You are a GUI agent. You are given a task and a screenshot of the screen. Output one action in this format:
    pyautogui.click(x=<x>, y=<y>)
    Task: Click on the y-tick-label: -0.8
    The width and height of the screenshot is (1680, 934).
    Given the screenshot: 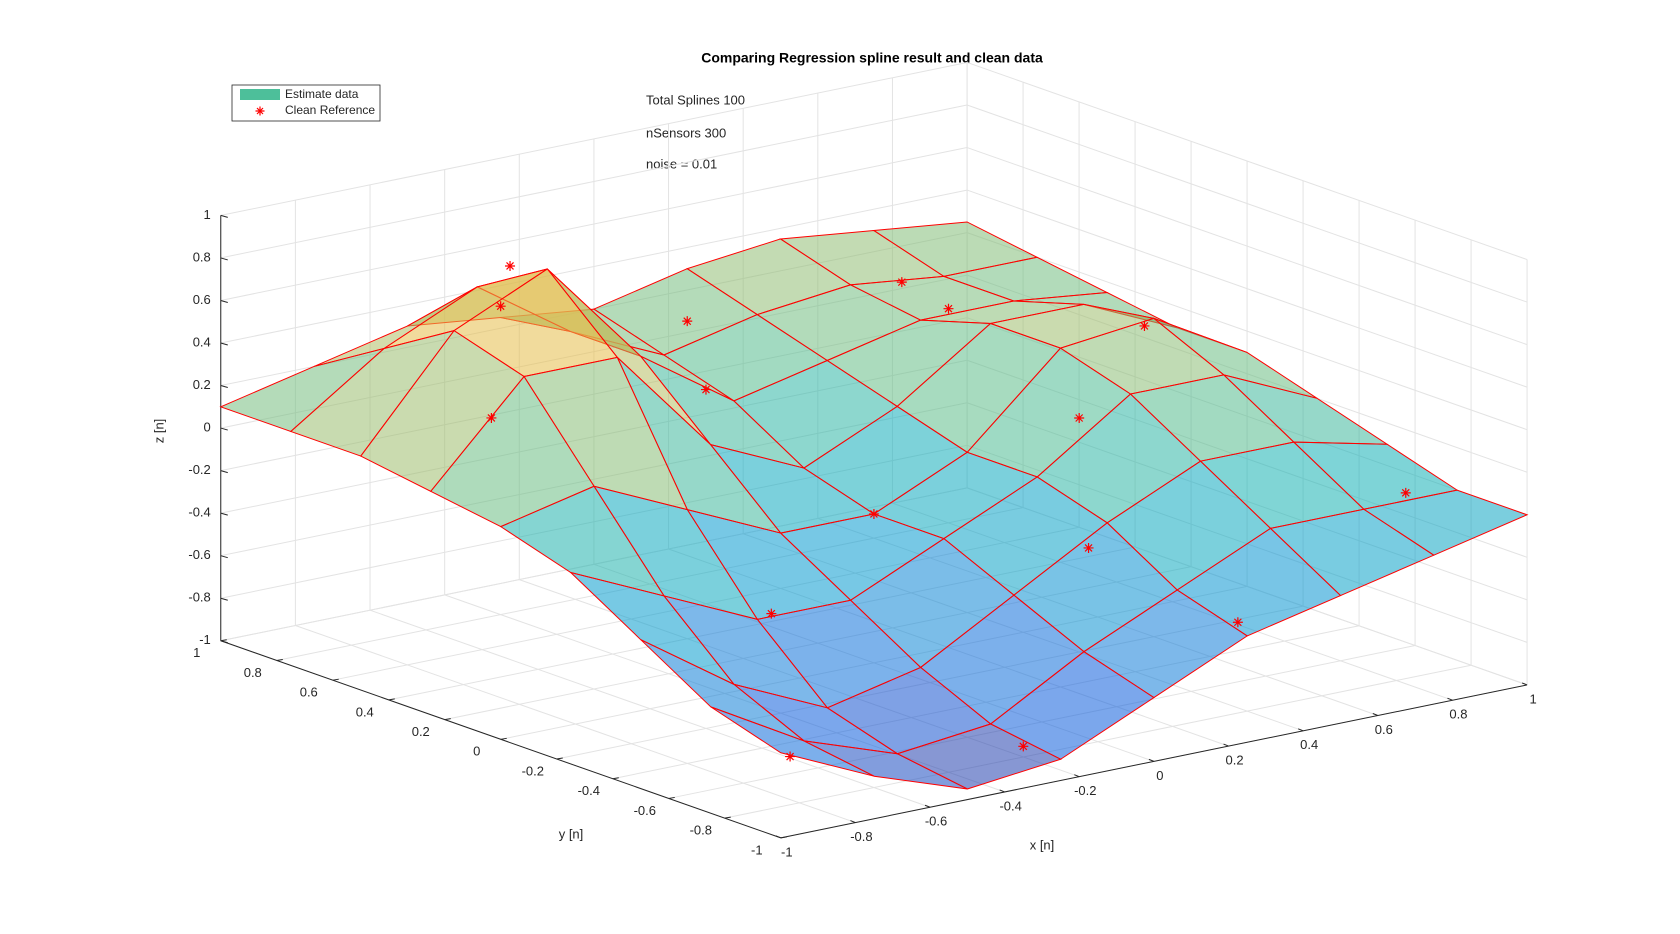 What is the action you would take?
    pyautogui.click(x=701, y=830)
    